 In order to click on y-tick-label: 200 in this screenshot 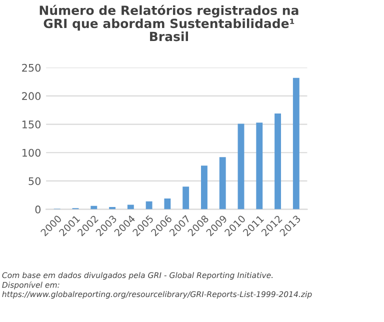, I will do `click(31, 96)`.